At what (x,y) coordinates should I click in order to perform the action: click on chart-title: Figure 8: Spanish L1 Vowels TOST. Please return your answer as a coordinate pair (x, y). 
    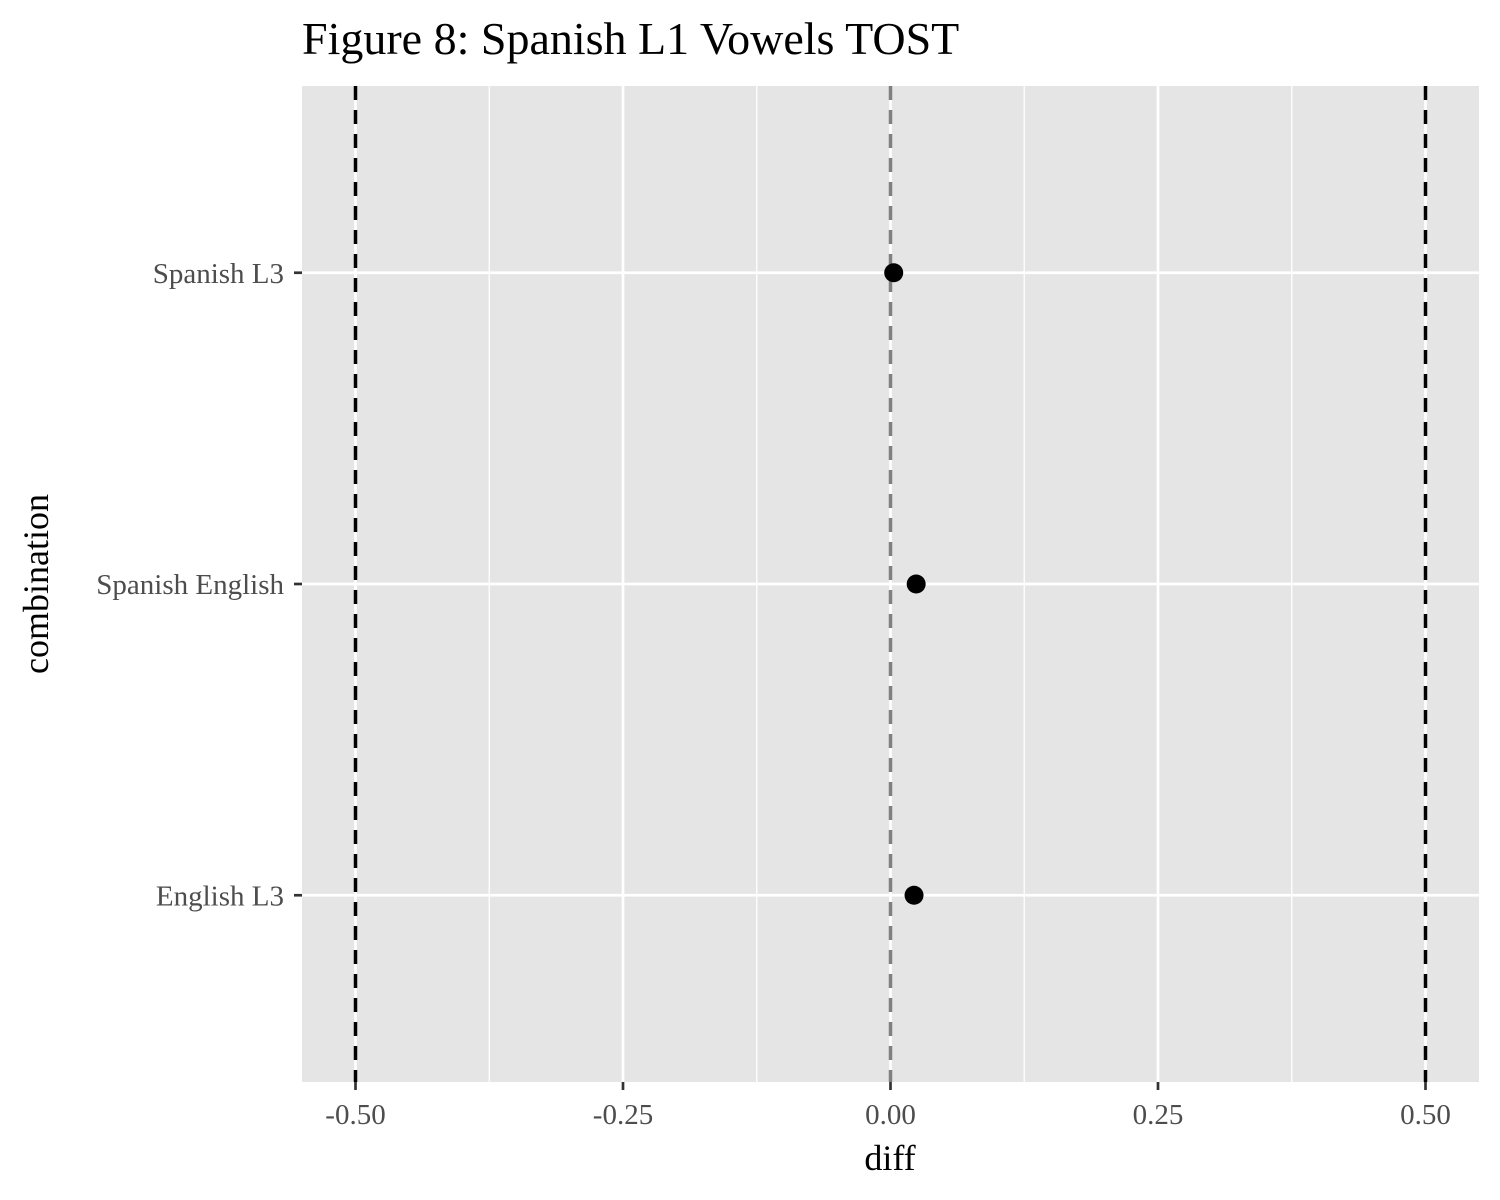
    Looking at the image, I should click on (630, 38).